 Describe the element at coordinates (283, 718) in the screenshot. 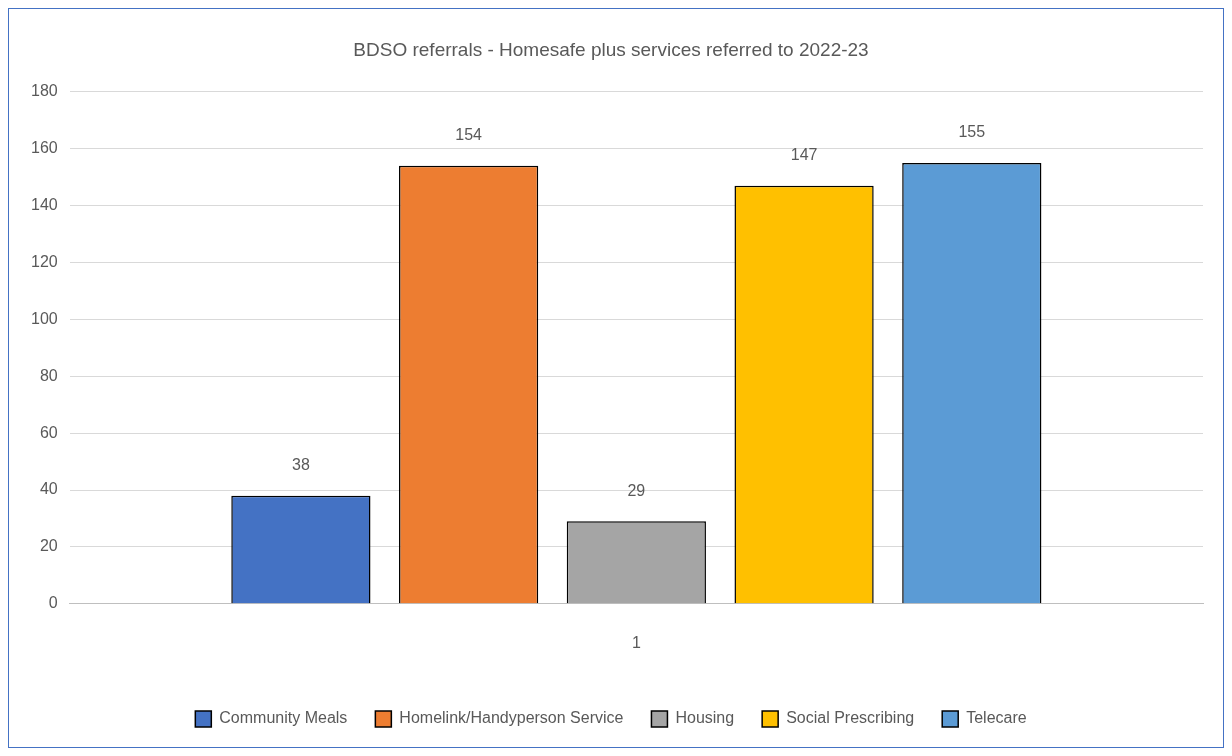

I see `legend-label: Community Meals` at that location.